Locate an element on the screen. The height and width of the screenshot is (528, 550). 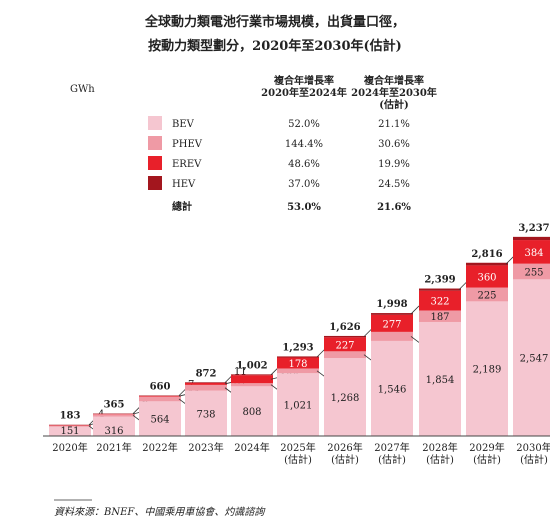
bar-total-label: 3,237 is located at coordinates (533, 228).